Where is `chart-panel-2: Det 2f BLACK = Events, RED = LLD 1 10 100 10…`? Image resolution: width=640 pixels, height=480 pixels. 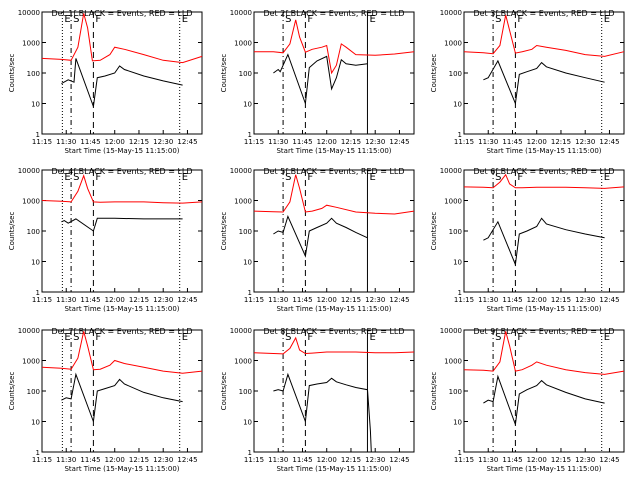 chart-panel-2: Det 2f BLACK = Events, RED = LLD 1 10 100 10… is located at coordinates (317, 82).